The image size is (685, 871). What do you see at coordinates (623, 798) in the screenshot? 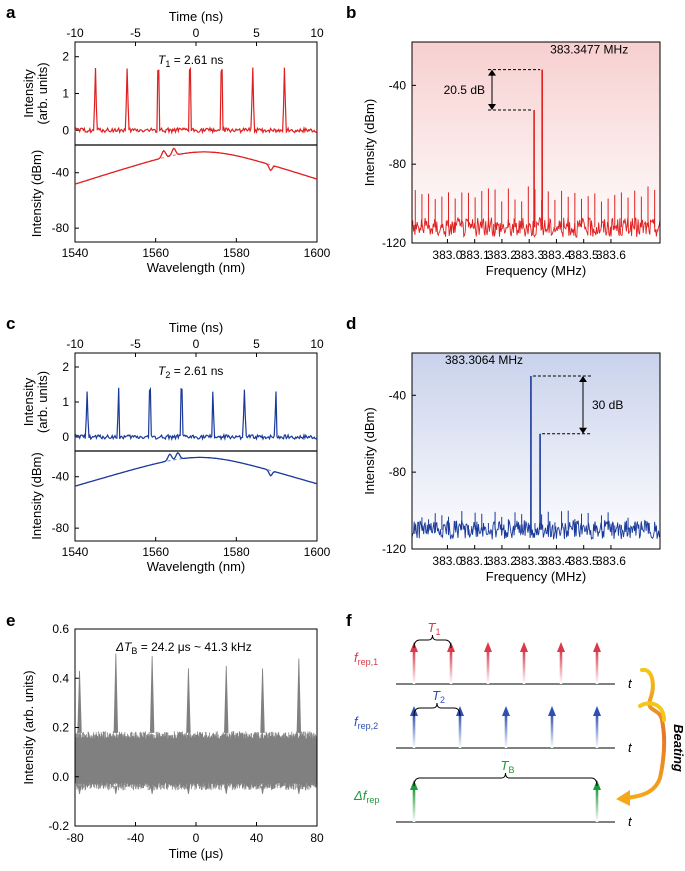
I see `beating-arrowhead` at bounding box center [623, 798].